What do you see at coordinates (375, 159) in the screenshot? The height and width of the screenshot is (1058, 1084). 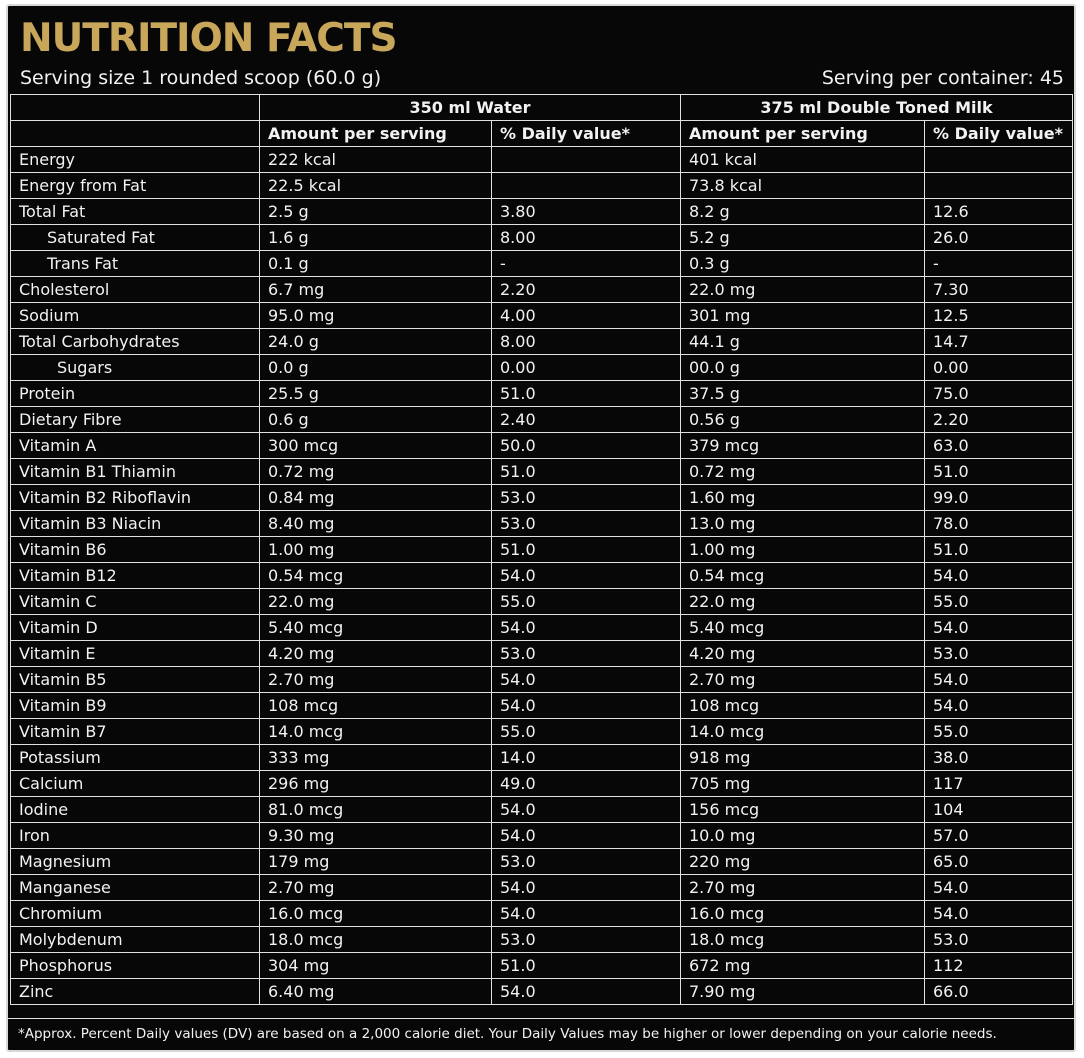 I see `water-amount: 222 kcal` at bounding box center [375, 159].